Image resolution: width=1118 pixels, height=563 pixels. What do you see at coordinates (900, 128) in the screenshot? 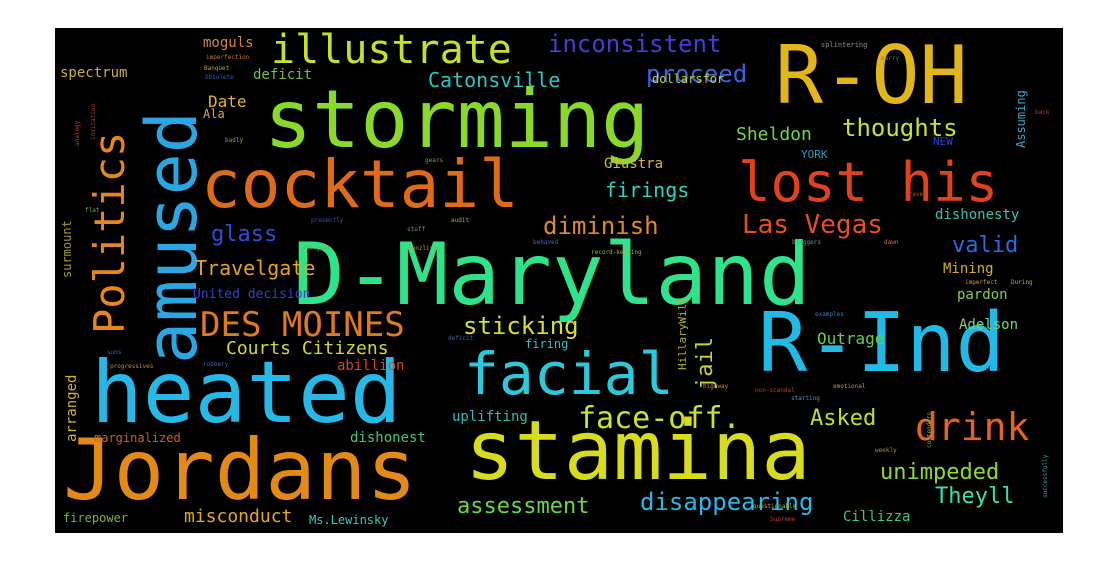
I see `word-thoughts: thoughts` at bounding box center [900, 128].